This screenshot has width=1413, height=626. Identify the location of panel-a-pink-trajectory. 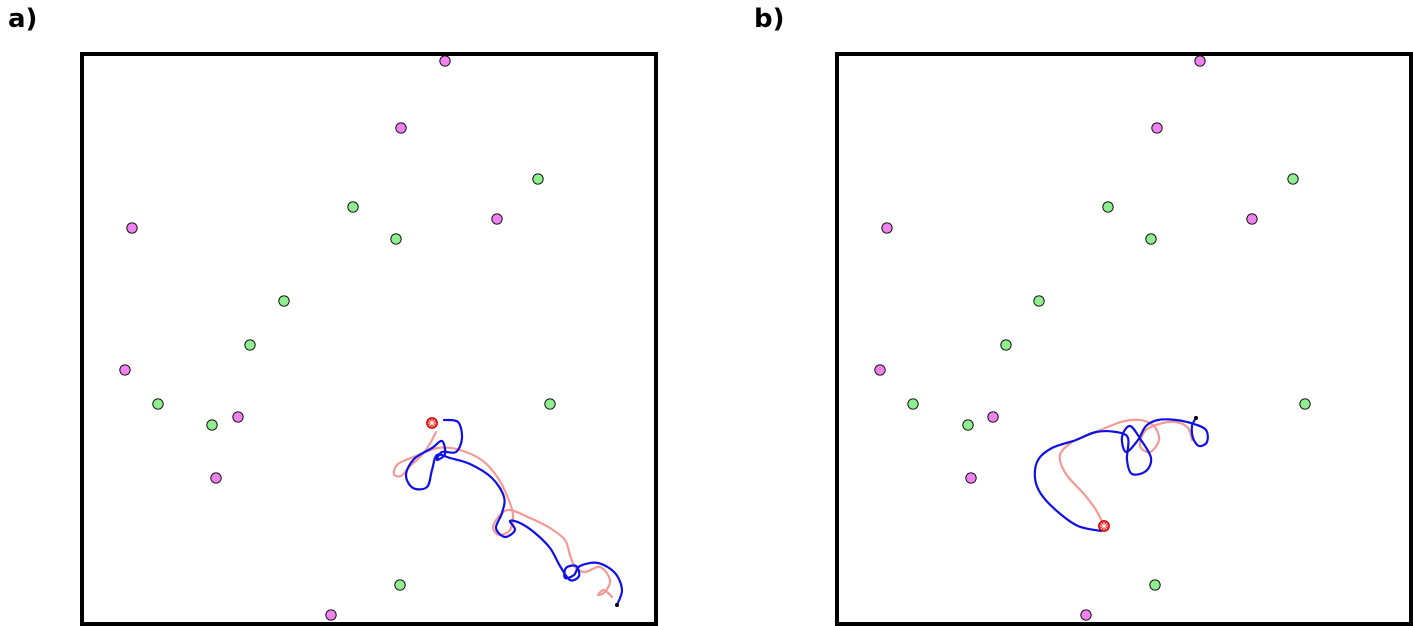
(503, 514).